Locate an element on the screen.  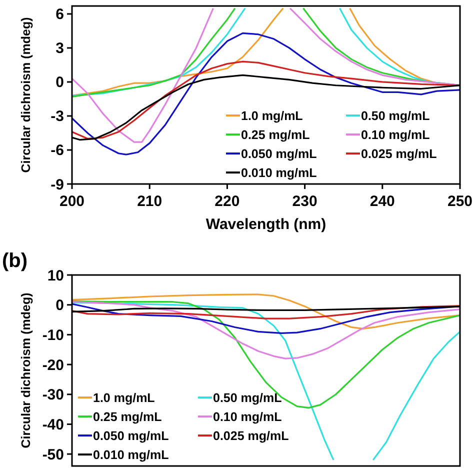
y-tick-label: -6 is located at coordinates (57, 151).